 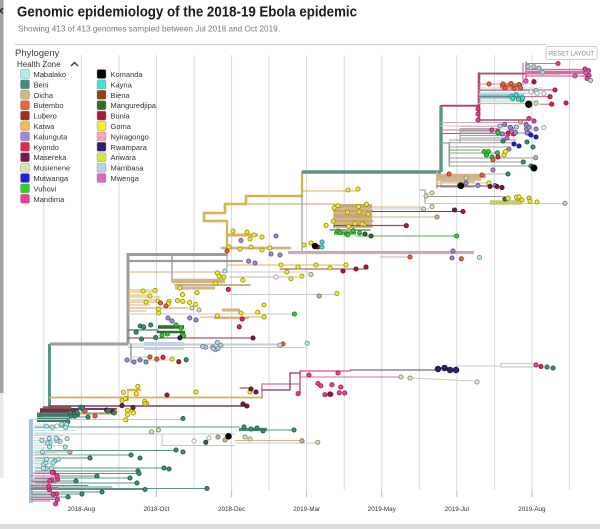 I want to click on svg-text: Kalunguta, so click(x=51, y=136).